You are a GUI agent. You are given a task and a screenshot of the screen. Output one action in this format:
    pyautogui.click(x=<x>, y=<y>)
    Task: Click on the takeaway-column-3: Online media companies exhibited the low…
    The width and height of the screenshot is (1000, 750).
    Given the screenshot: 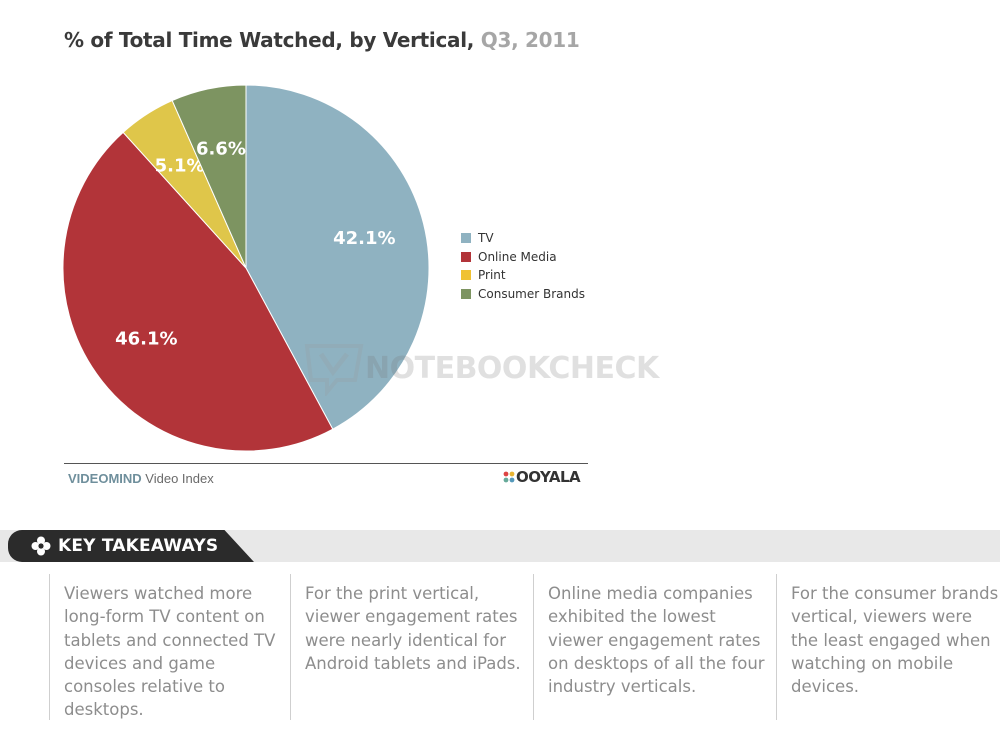 What is the action you would take?
    pyautogui.click(x=649, y=647)
    